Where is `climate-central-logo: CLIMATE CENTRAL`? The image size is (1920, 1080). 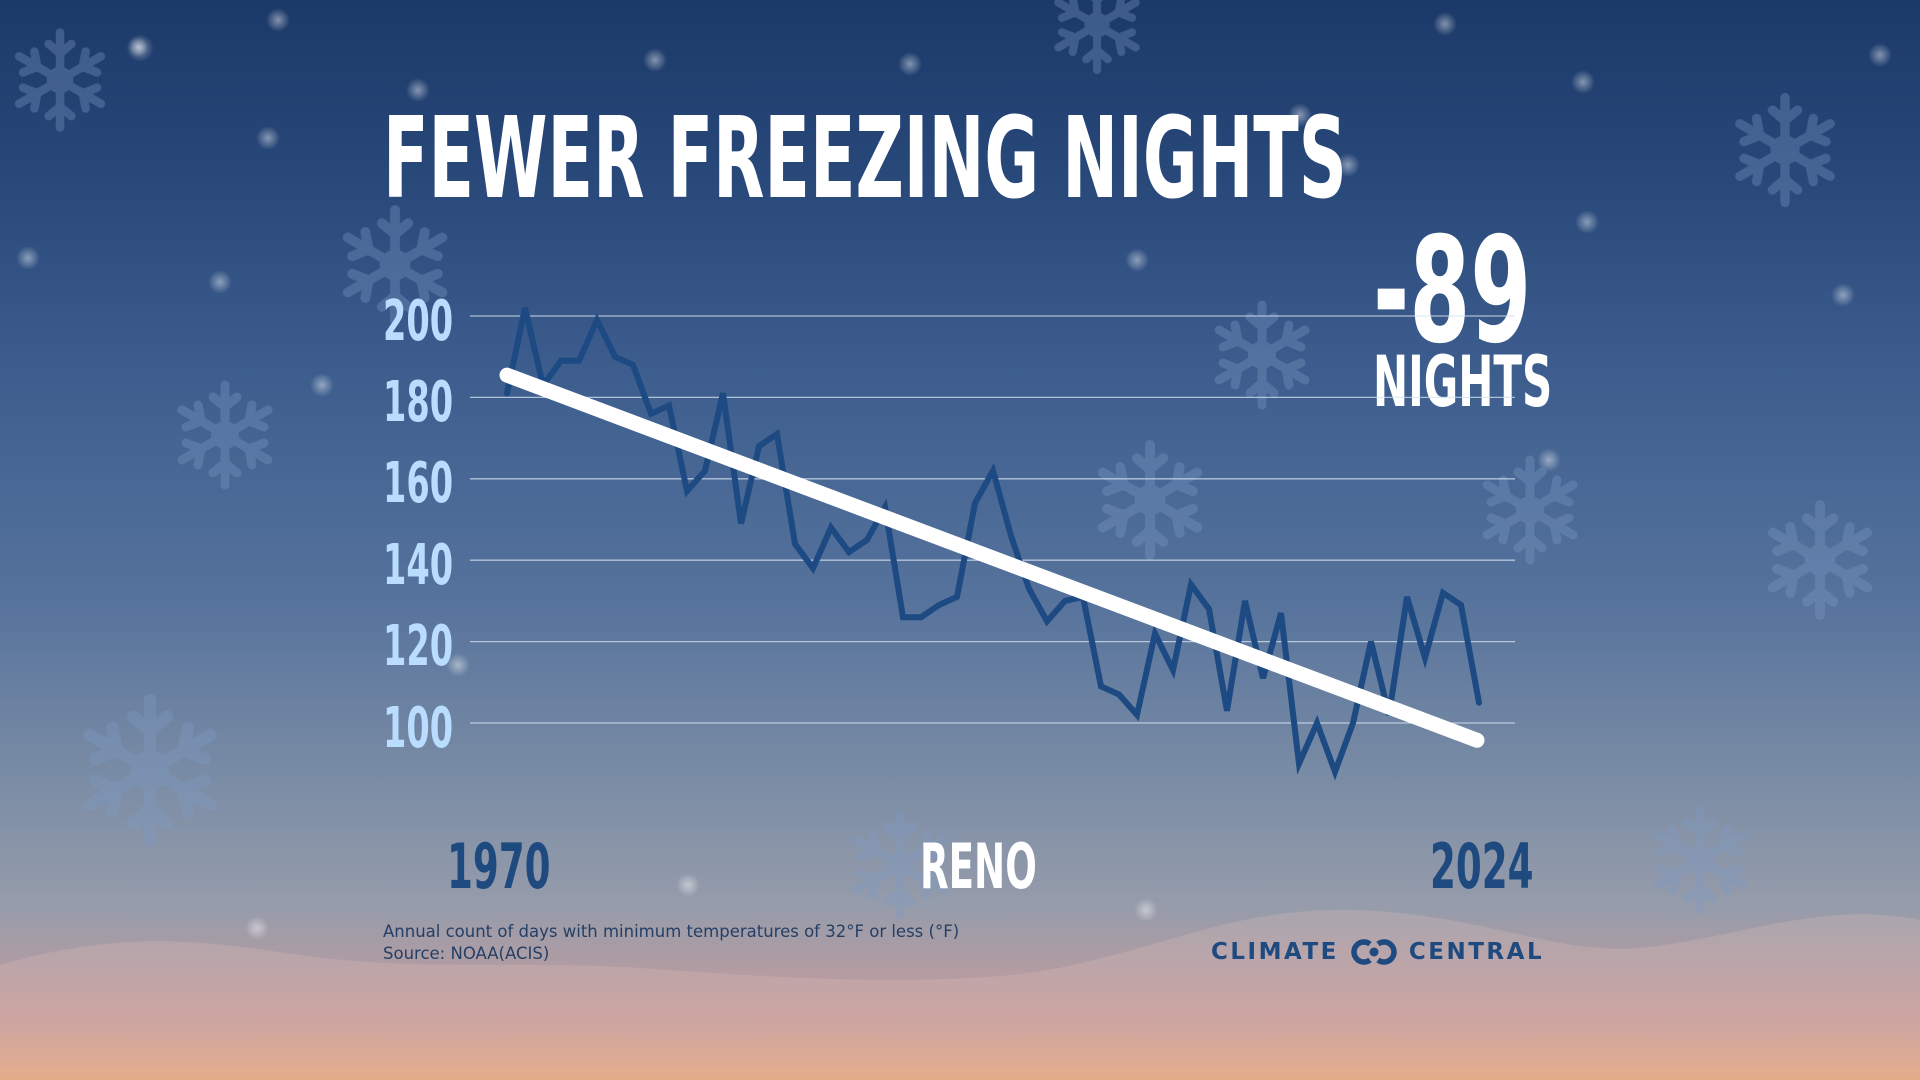
climate-central-logo: CLIMATE CENTRAL is located at coordinates (1377, 952).